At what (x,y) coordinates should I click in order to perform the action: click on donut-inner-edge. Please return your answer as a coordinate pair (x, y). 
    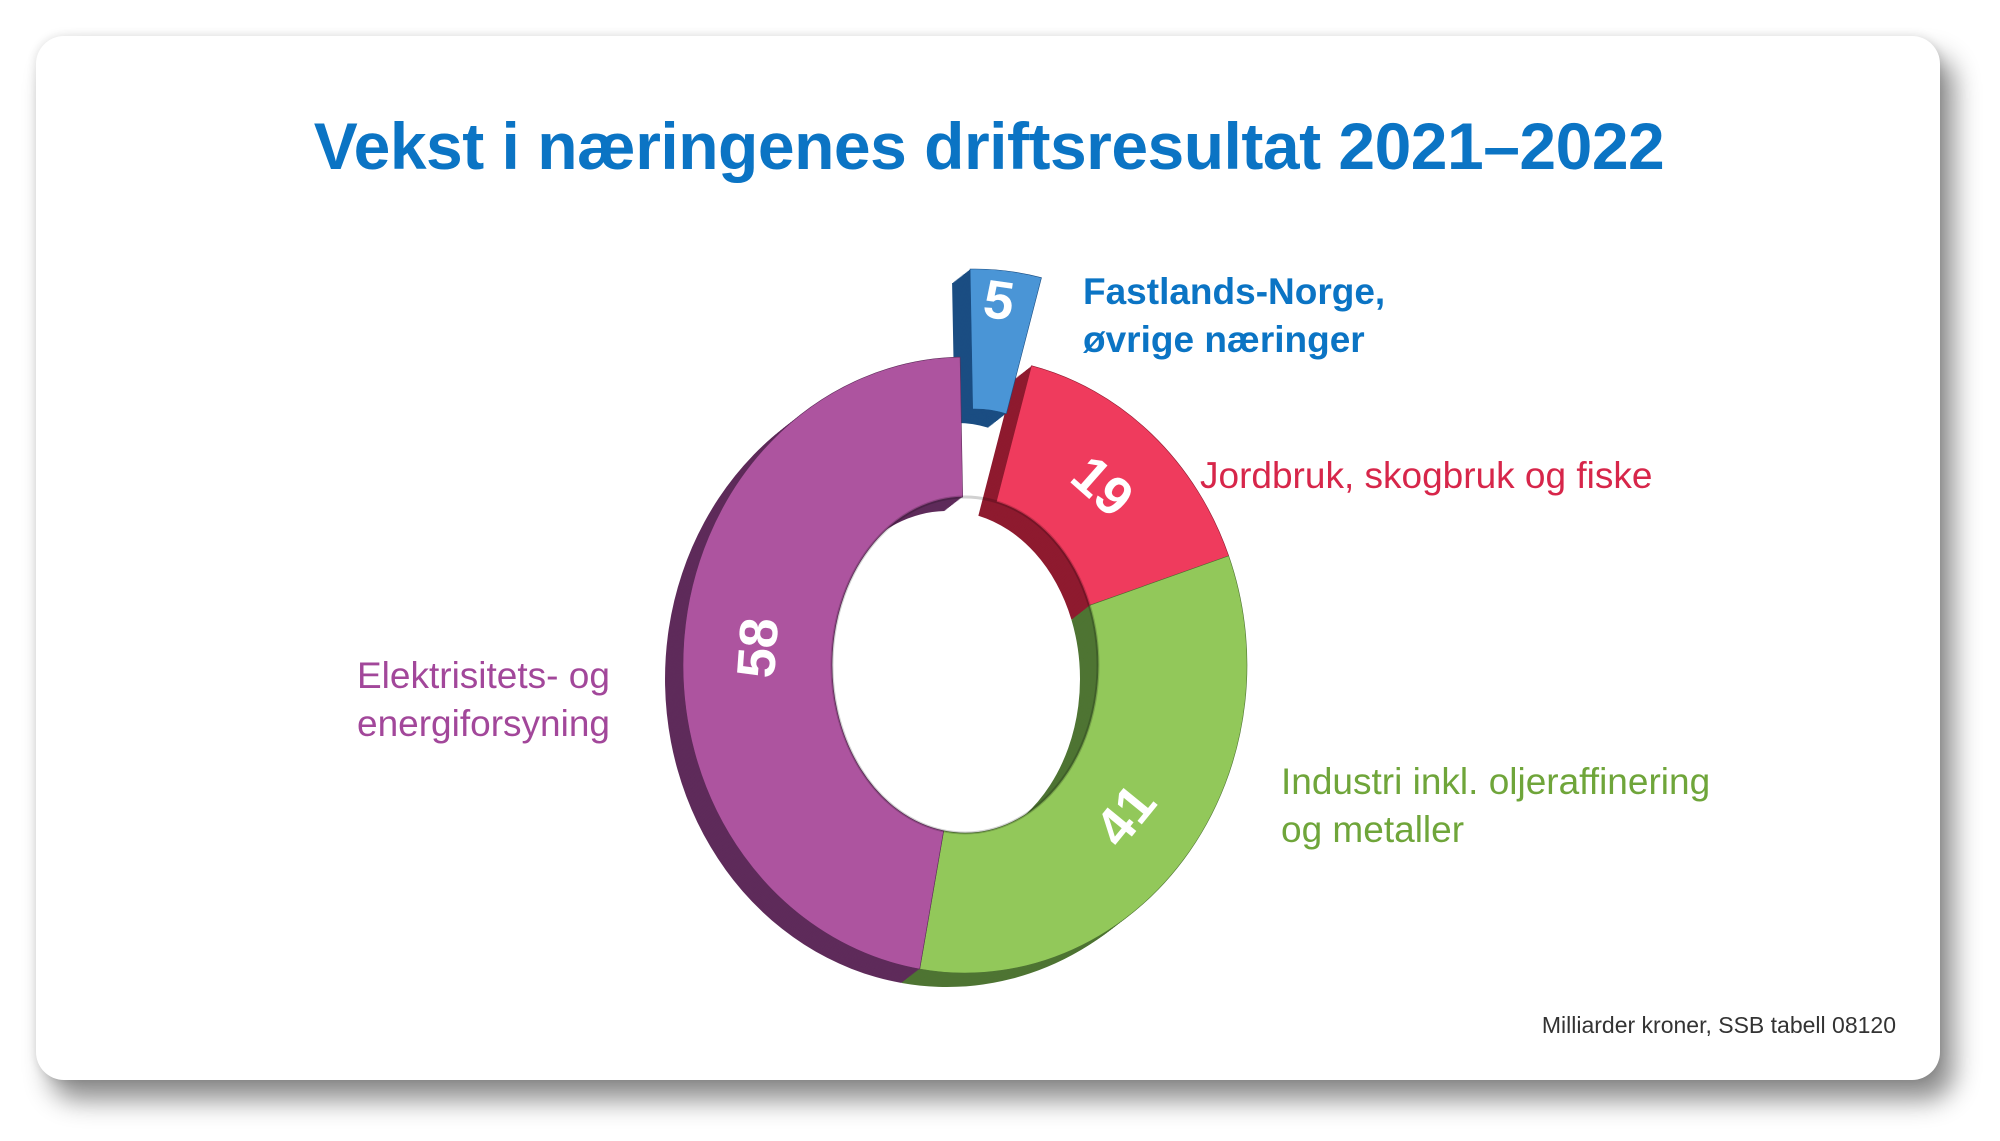
    Looking at the image, I should click on (965, 665).